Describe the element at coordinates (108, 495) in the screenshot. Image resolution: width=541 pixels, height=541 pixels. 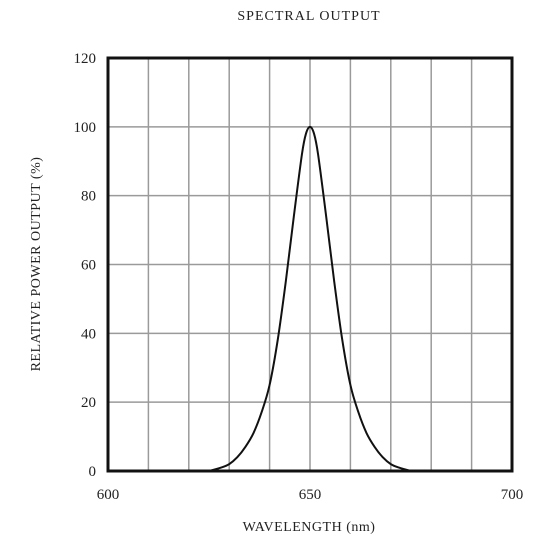
I see `x-tick-label: 600` at that location.